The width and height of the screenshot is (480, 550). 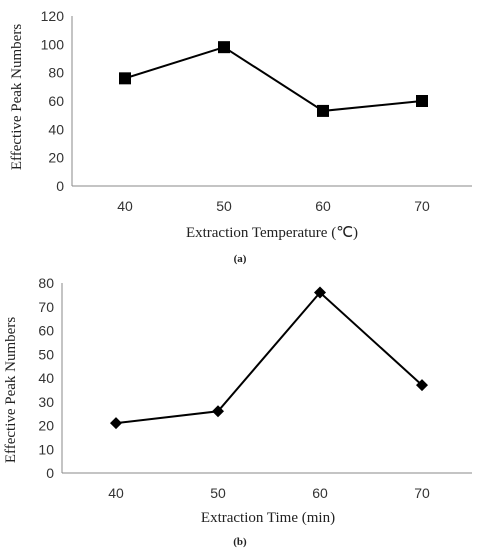 I want to click on y-tick-label: 30, so click(x=46, y=402).